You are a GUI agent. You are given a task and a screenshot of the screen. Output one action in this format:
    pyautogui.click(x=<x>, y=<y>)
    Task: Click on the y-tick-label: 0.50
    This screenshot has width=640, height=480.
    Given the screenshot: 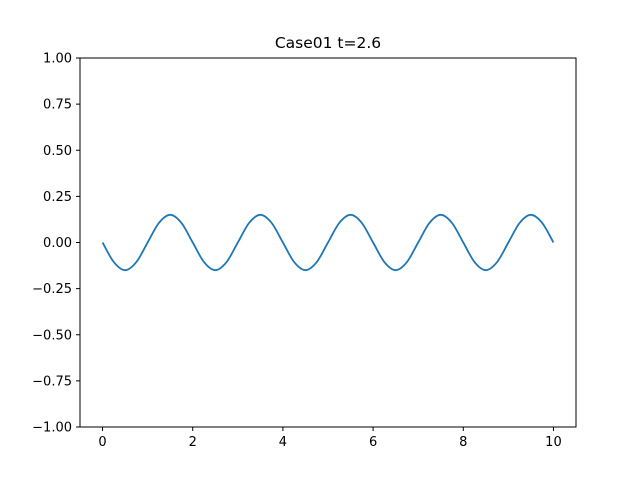 What is the action you would take?
    pyautogui.click(x=57, y=151)
    